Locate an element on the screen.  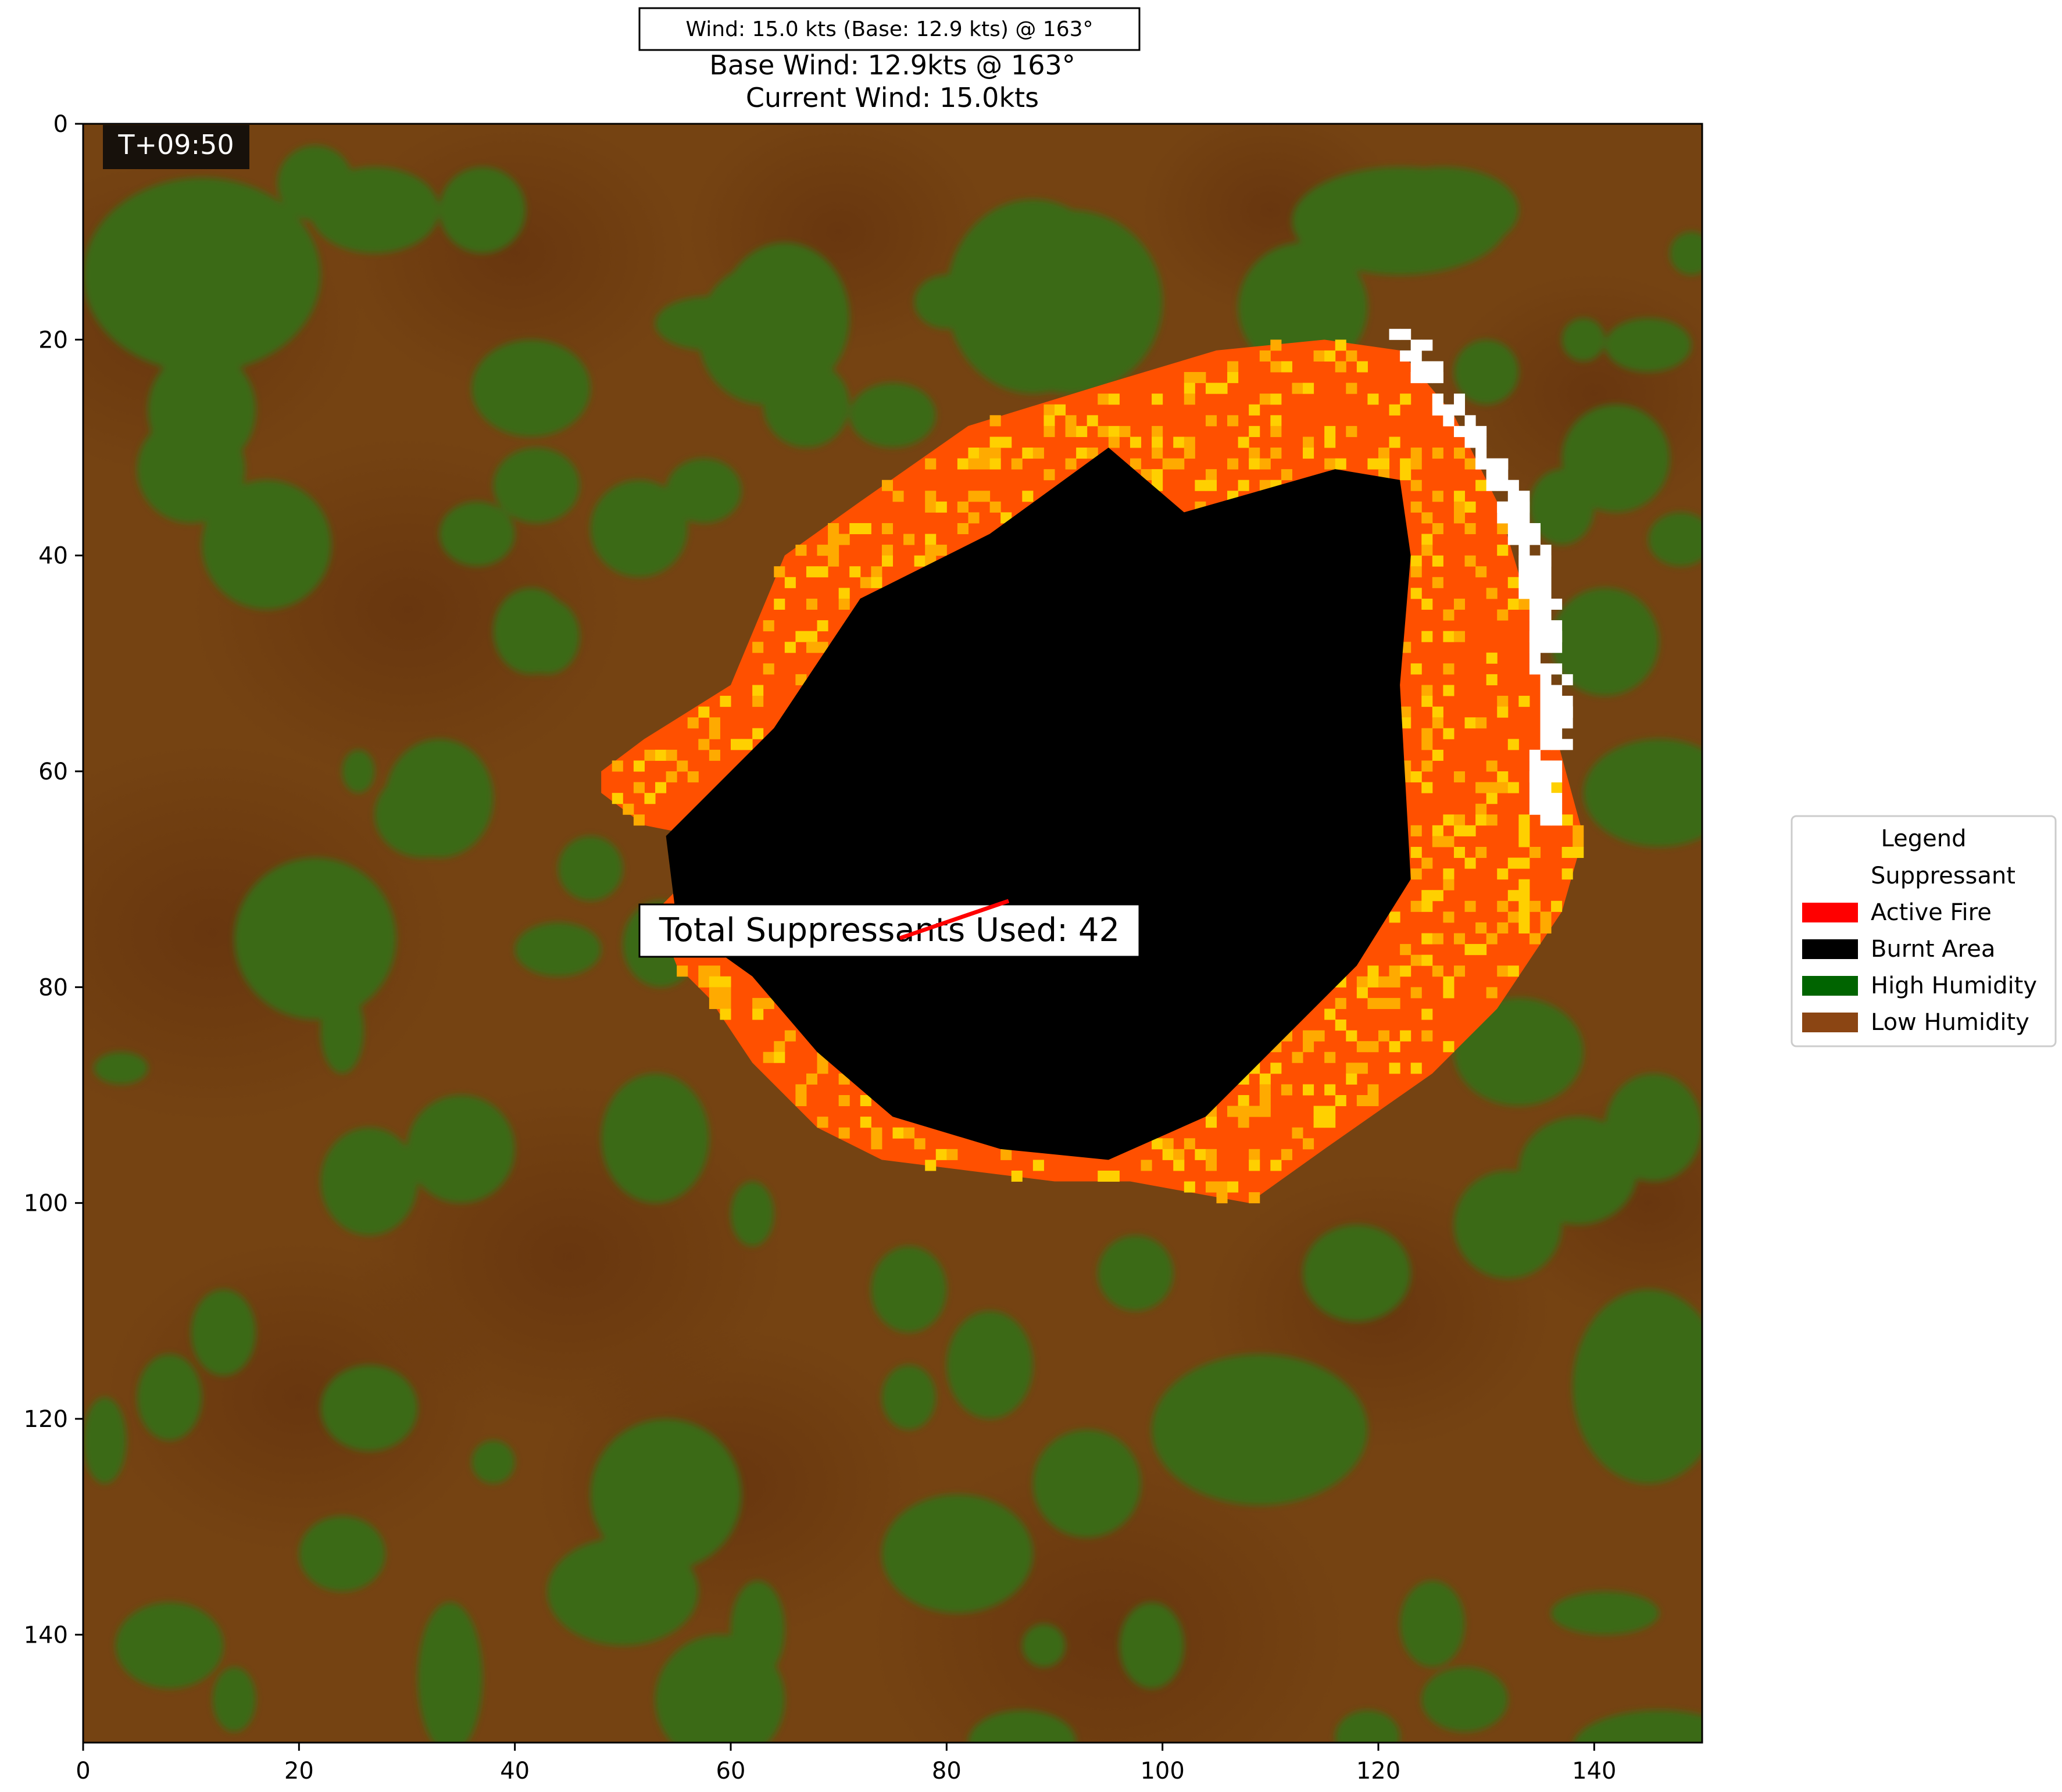
chart-title-line2: Current Wind: 15.0kts is located at coordinates (892, 97).